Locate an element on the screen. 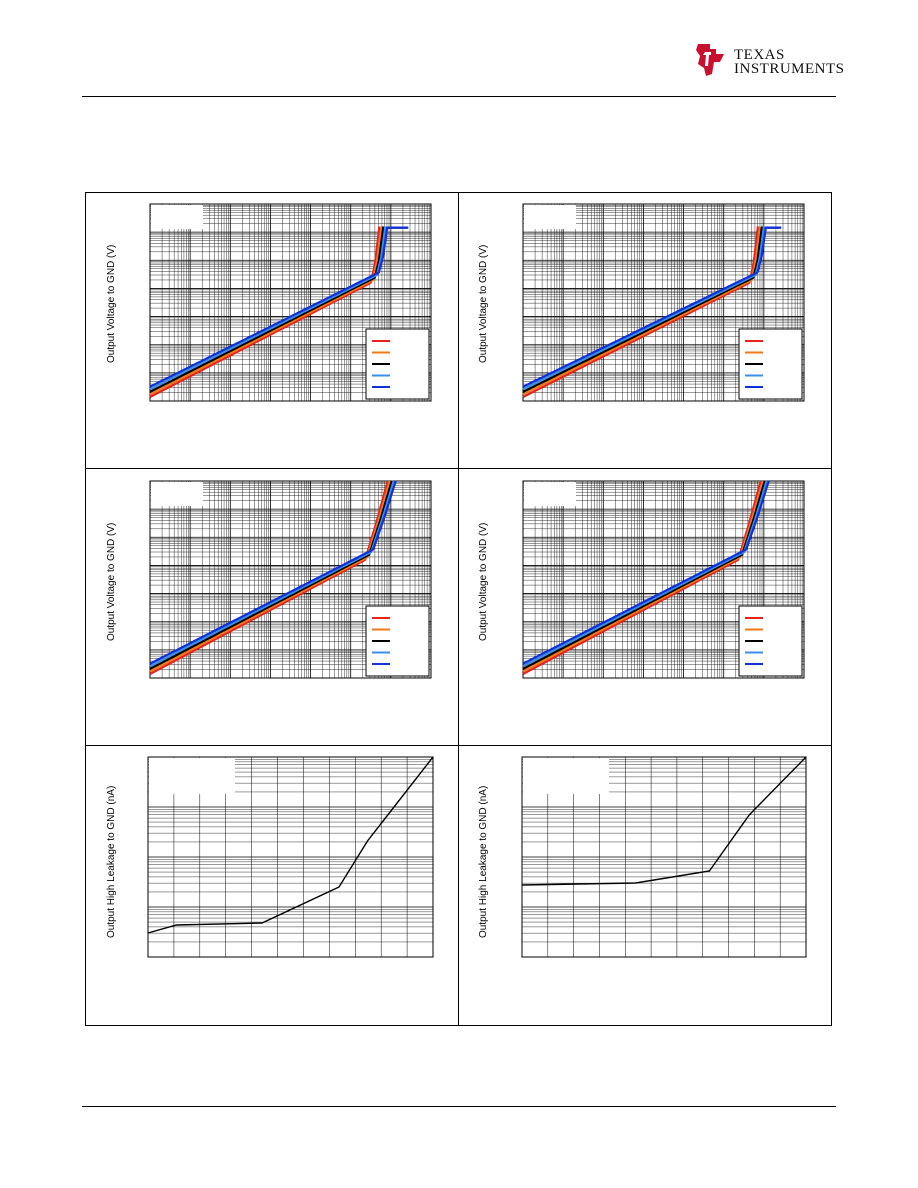 The image size is (918, 1188). ylabel-fig-6: Output High Leakage to GND (nA) is located at coordinates (483, 861).